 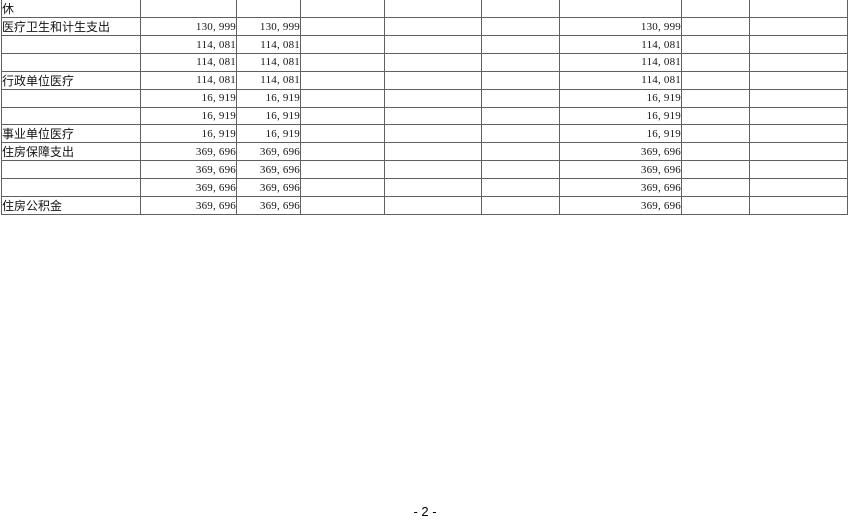 What do you see at coordinates (425, 511) in the screenshot?
I see `page-number: - 2 -` at bounding box center [425, 511].